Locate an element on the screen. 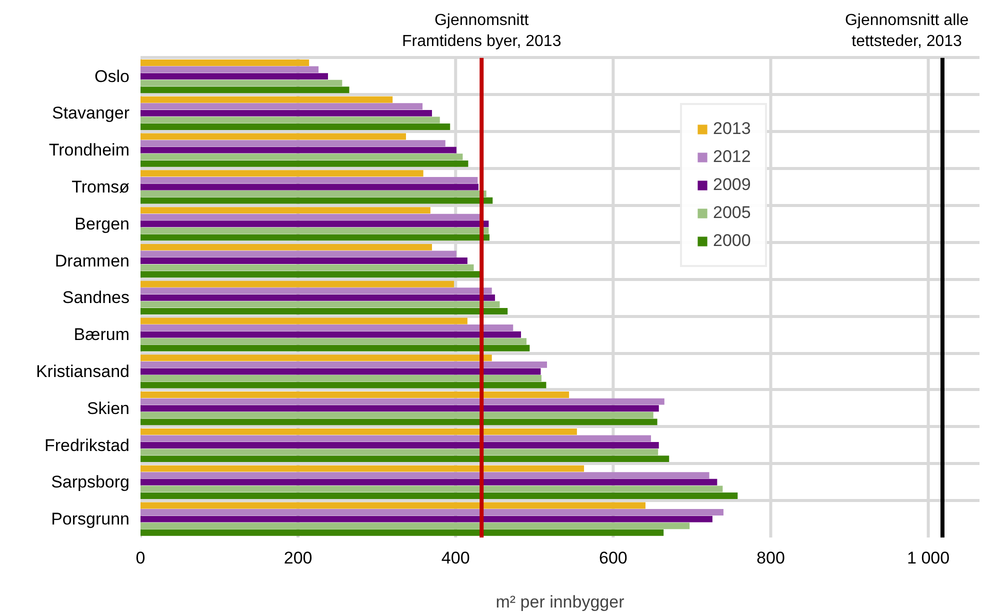 The image size is (991, 614). y-tick-label: Trondheim is located at coordinates (89, 150).